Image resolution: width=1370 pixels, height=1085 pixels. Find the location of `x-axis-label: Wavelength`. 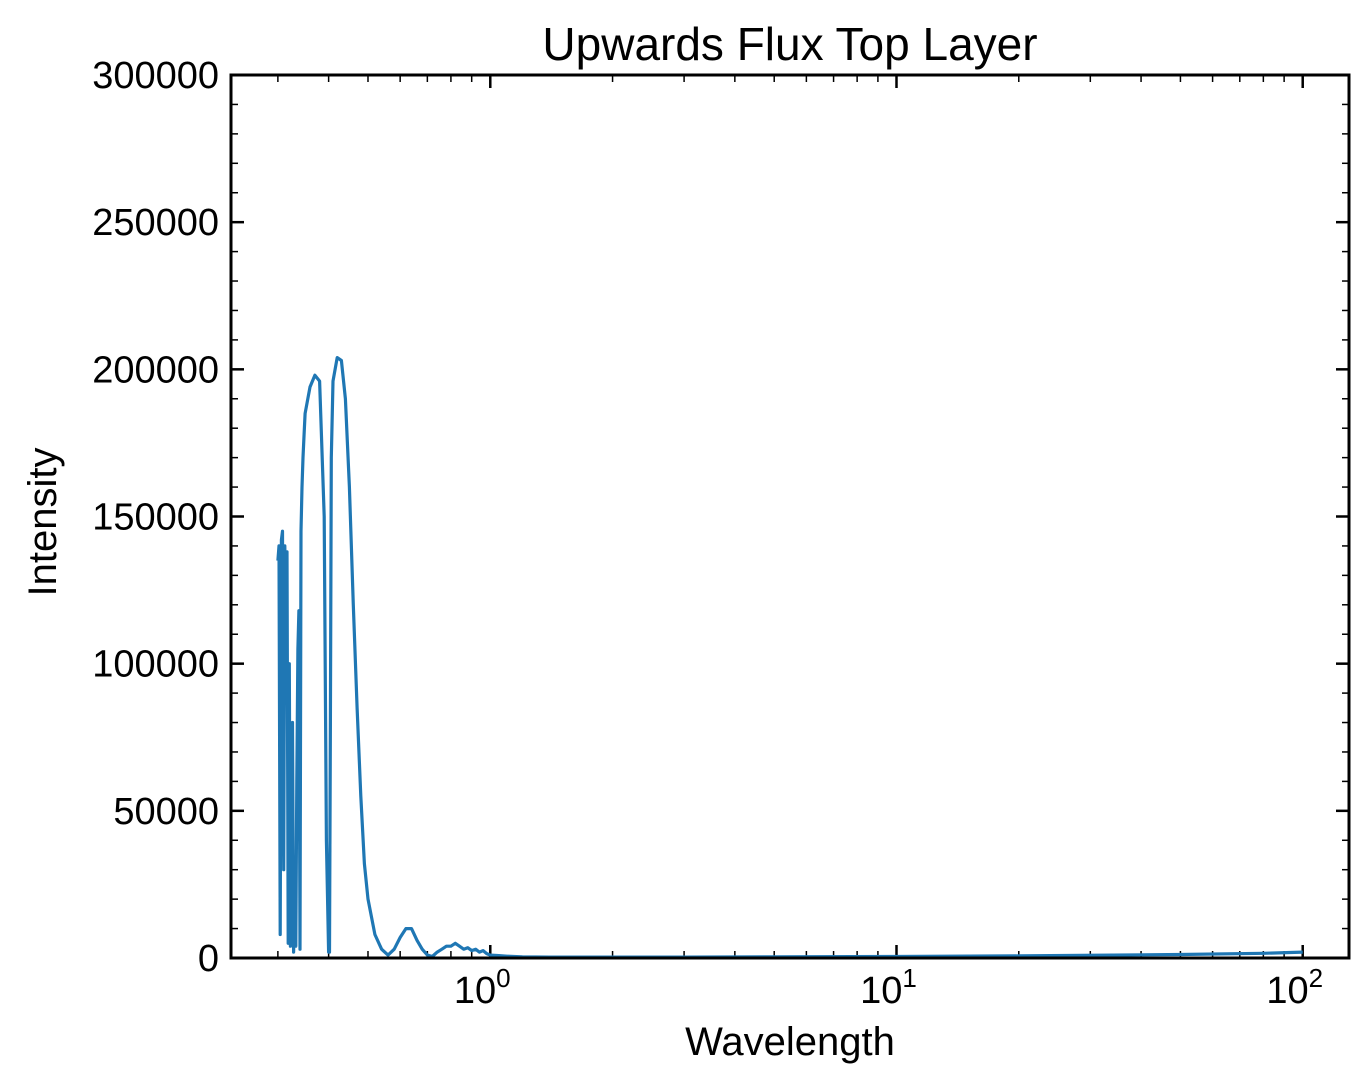

x-axis-label: Wavelength is located at coordinates (790, 1042).